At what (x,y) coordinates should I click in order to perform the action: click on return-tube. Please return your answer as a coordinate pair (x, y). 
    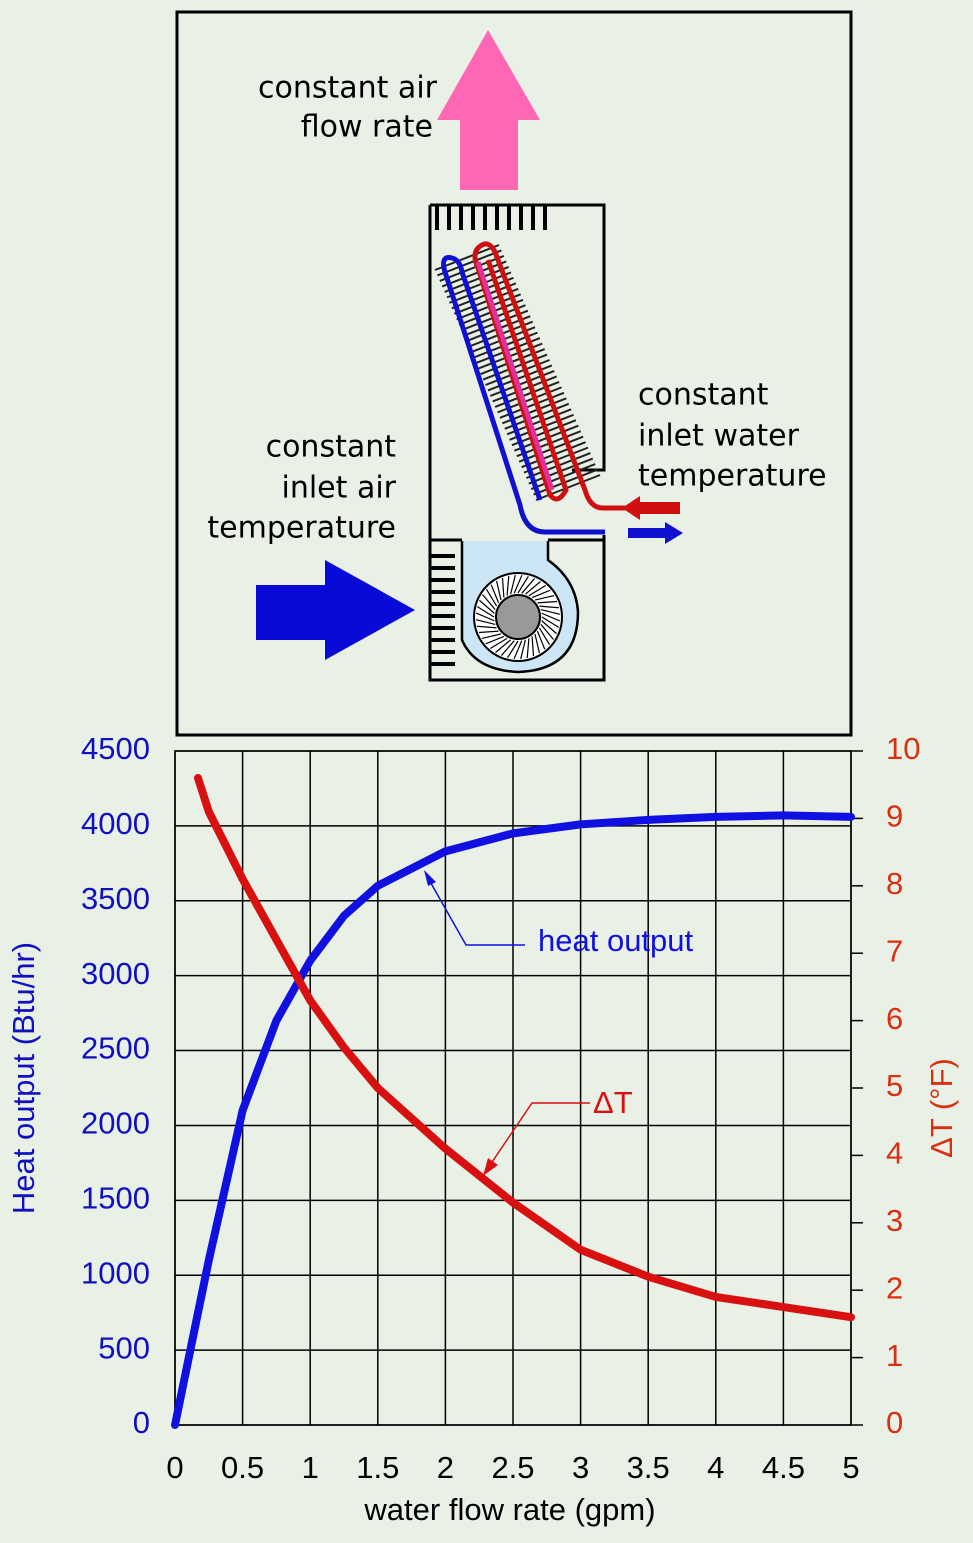
    Looking at the image, I should click on (523, 395).